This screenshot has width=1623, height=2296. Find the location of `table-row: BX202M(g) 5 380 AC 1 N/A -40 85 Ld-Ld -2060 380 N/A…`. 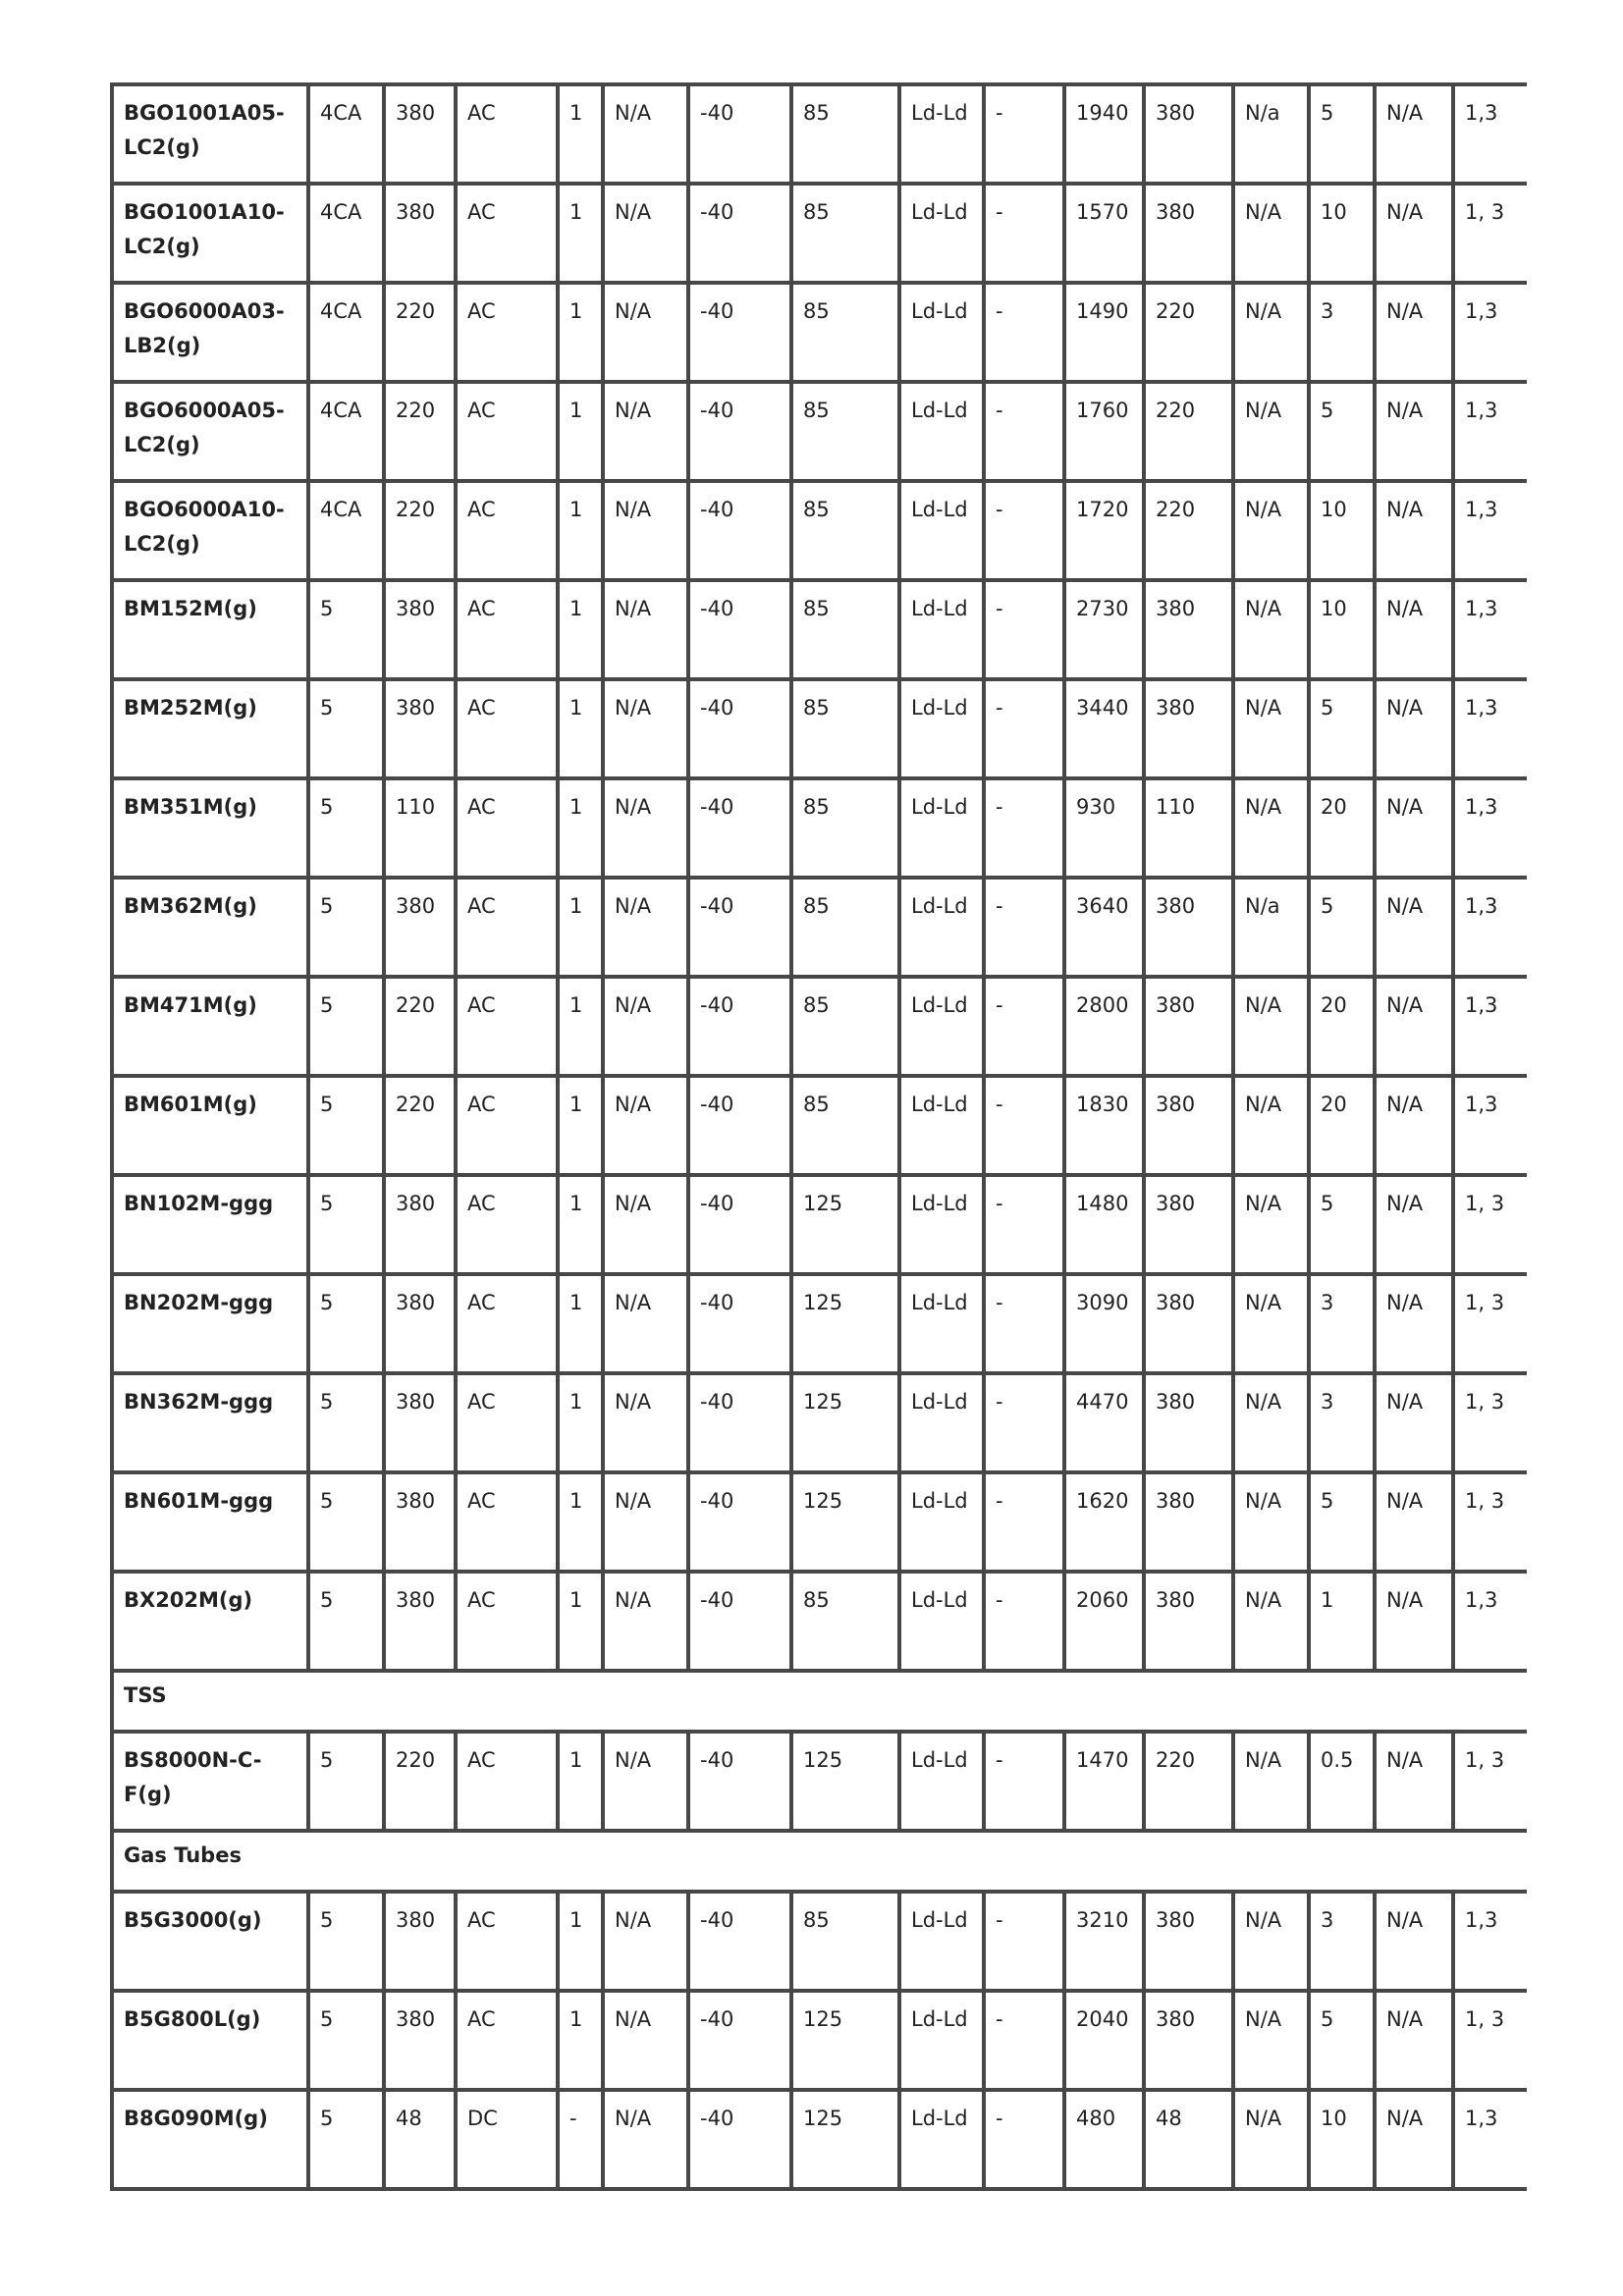

table-row: BX202M(g) 5 380 AC 1 N/A -40 85 Ld-Ld -2060 380 N/A… is located at coordinates (818, 1621).